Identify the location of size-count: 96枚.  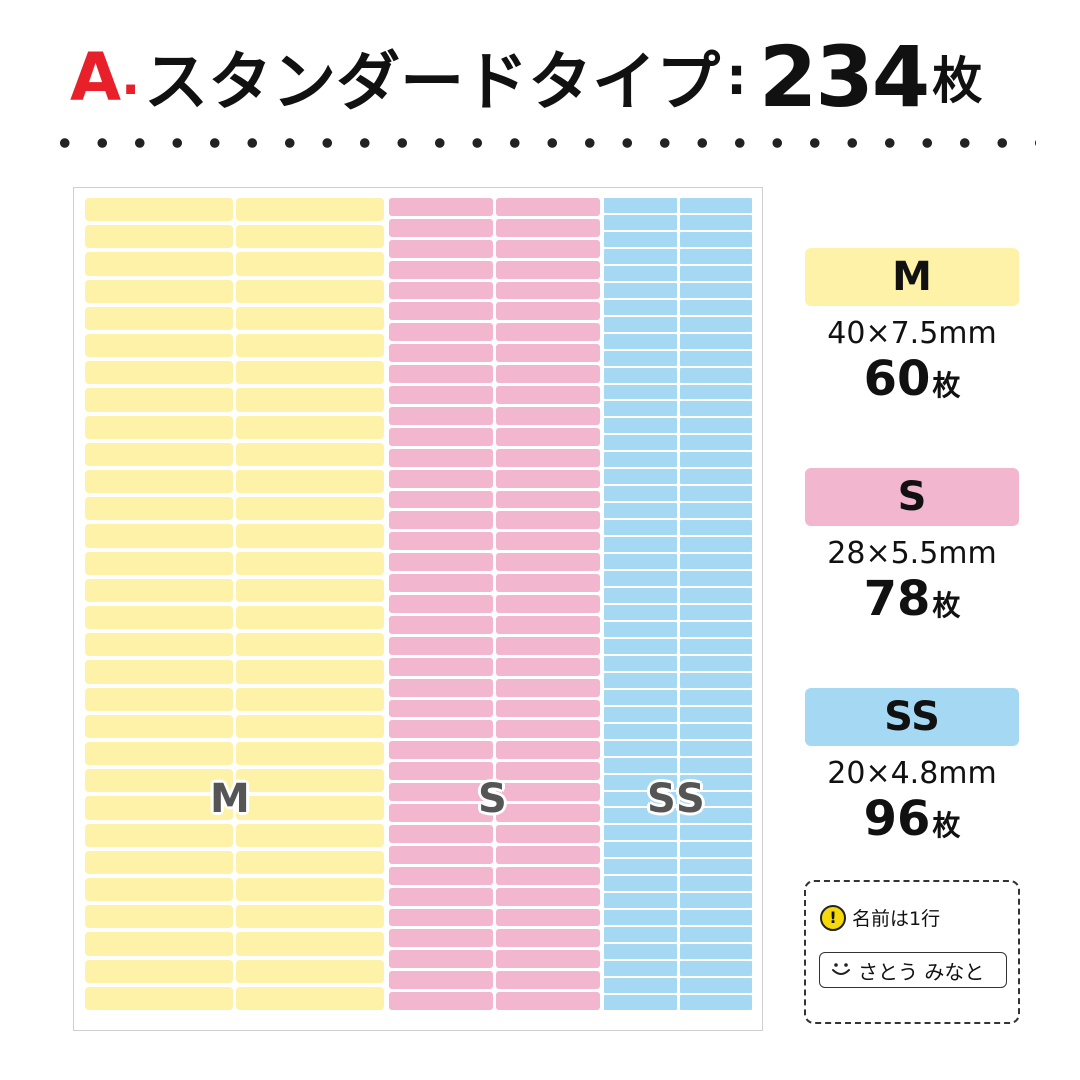
(912, 819).